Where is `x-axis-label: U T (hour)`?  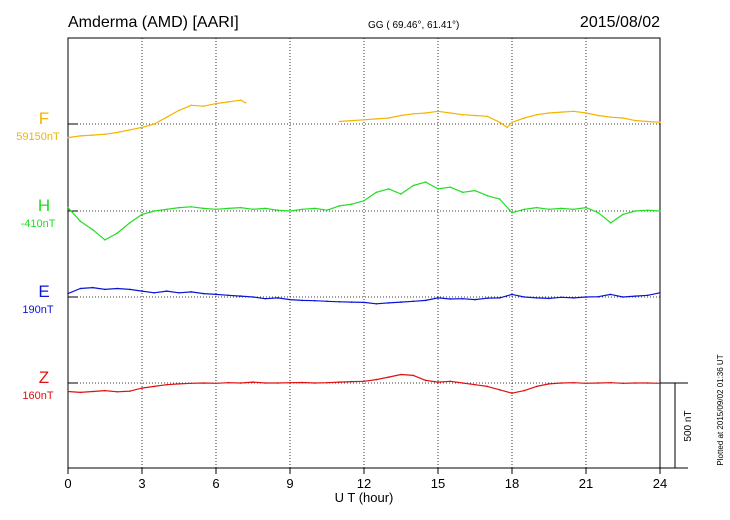
x-axis-label: U T (hour) is located at coordinates (364, 497).